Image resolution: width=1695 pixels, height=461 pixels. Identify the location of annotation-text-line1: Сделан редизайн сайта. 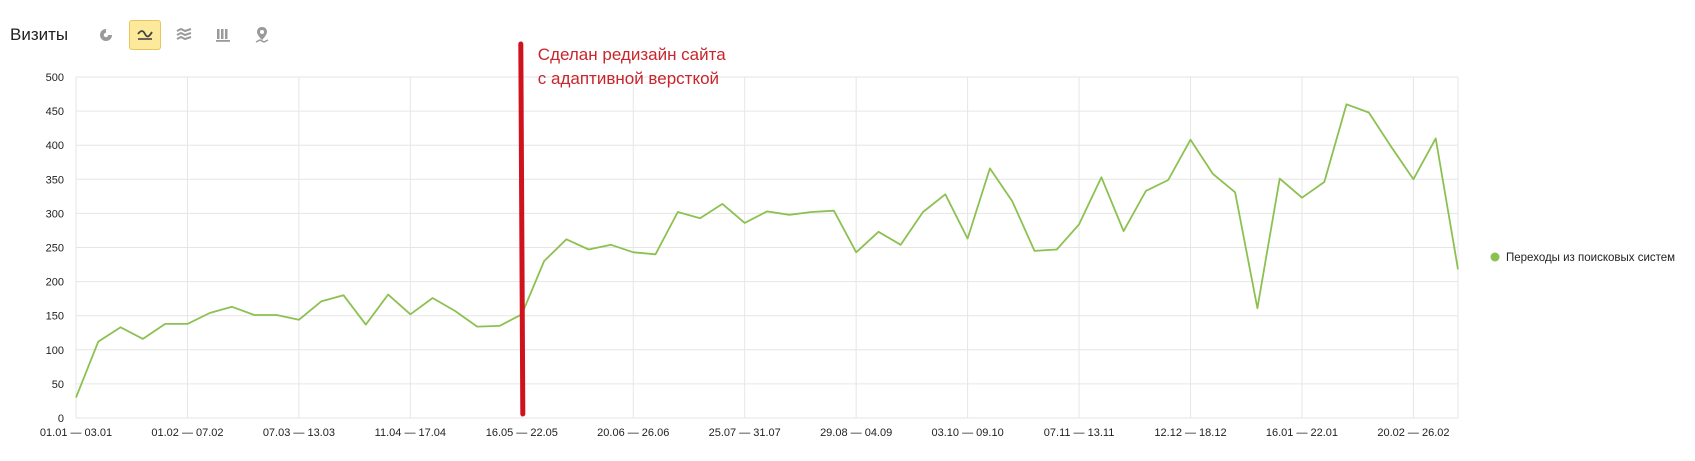
(632, 54).